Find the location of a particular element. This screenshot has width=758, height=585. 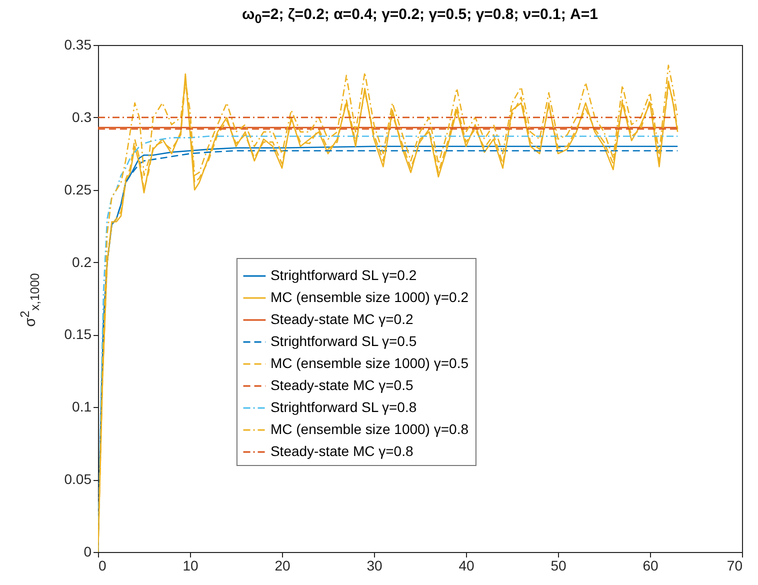

legend-label: Strightforward SL γ=0.2 is located at coordinates (343, 274).